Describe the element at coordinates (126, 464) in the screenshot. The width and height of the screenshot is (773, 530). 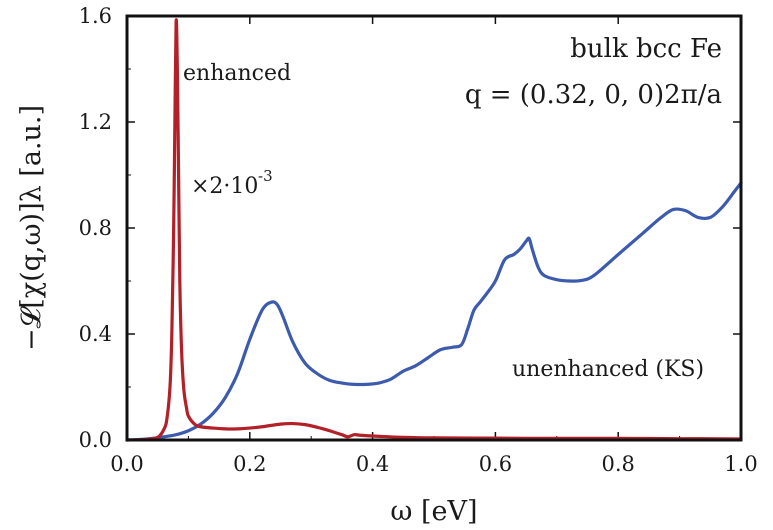
I see `x-tick-label: 0.0` at that location.